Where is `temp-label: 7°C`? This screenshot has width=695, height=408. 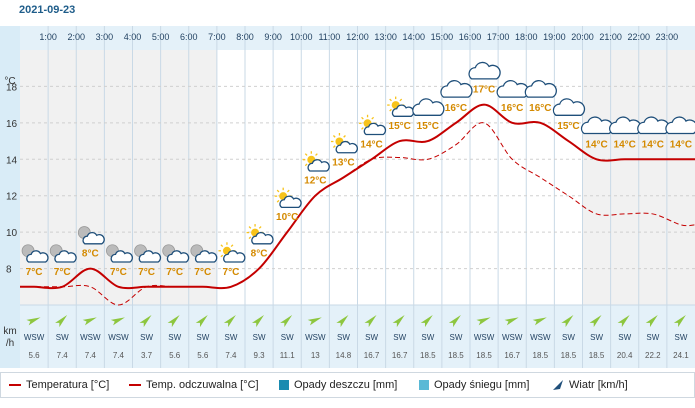
temp-label: 7°C is located at coordinates (34, 272).